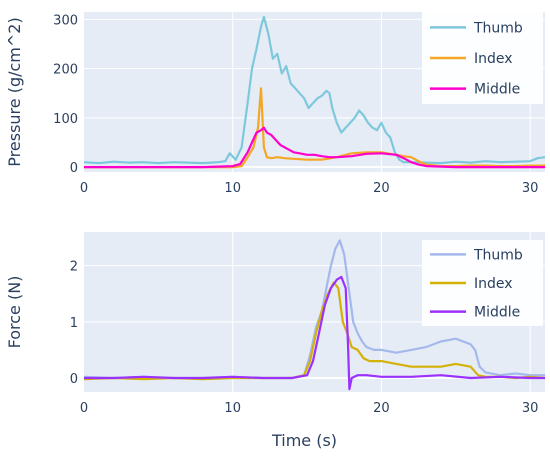 The image size is (550, 460). I want to click on y-tick-label: 200, so click(65, 70).